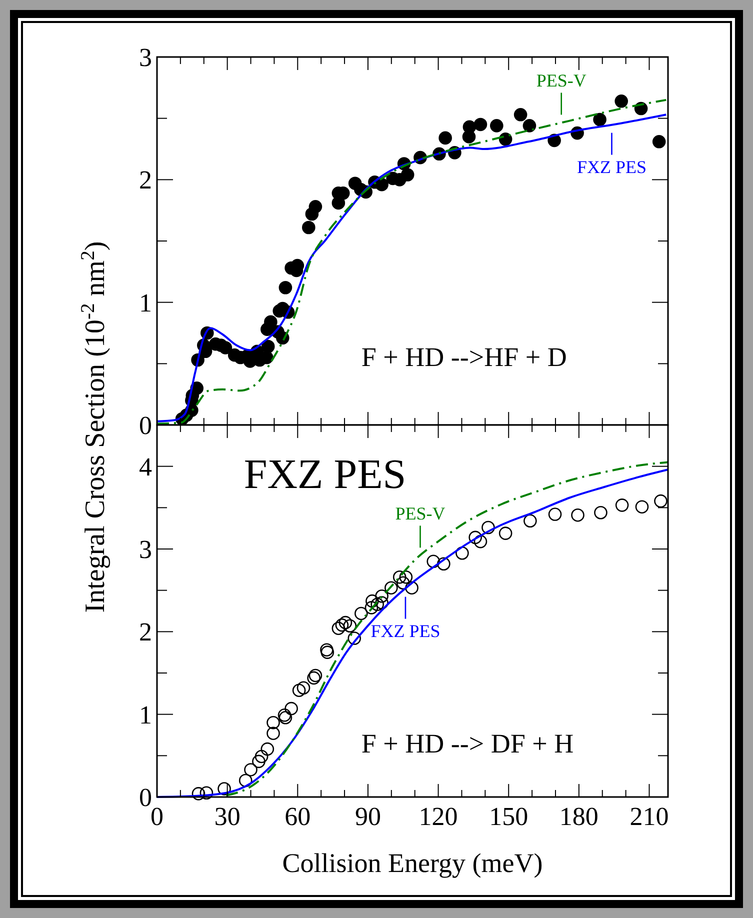 This screenshot has width=753, height=918. I want to click on x-tick-label: 90, so click(367, 816).